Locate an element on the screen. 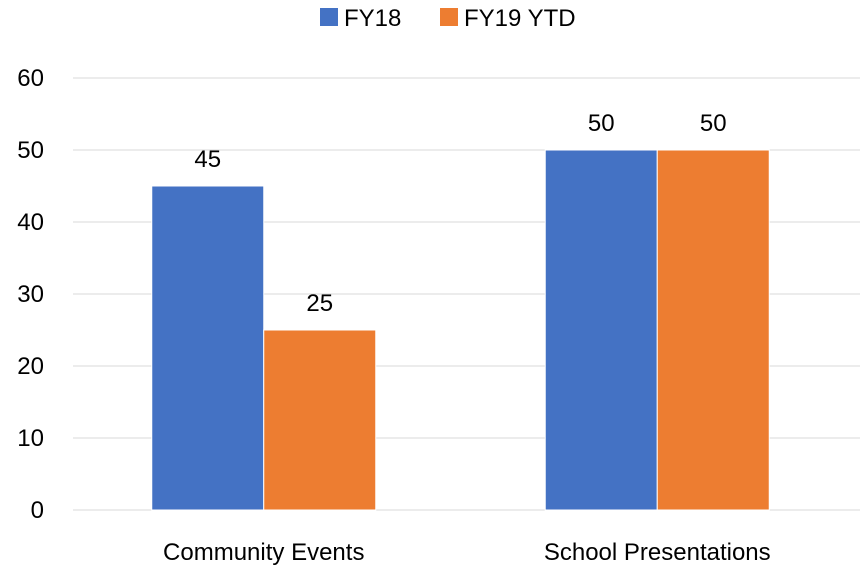 This screenshot has height=572, width=865. y-tick-label: 20 is located at coordinates (30, 366).